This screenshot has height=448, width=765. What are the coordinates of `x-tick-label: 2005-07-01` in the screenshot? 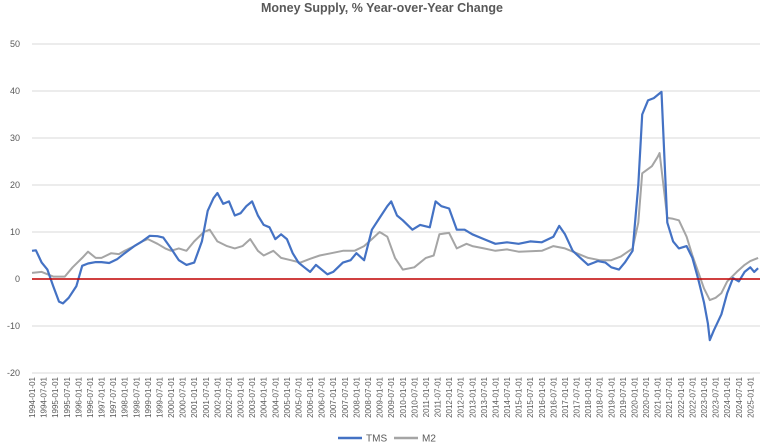 It's located at (298, 396).